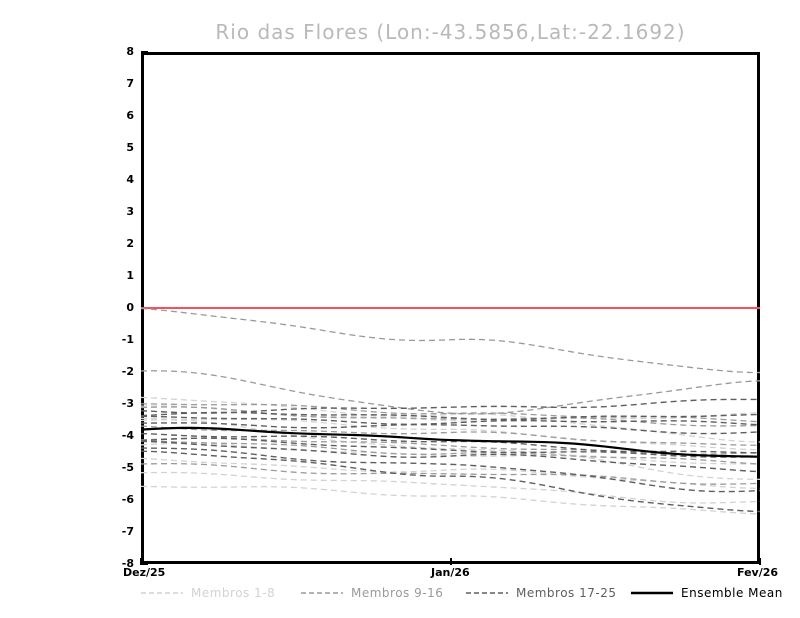 This screenshot has height=618, width=800. I want to click on x-tick-label: Dez/25, so click(144, 572).